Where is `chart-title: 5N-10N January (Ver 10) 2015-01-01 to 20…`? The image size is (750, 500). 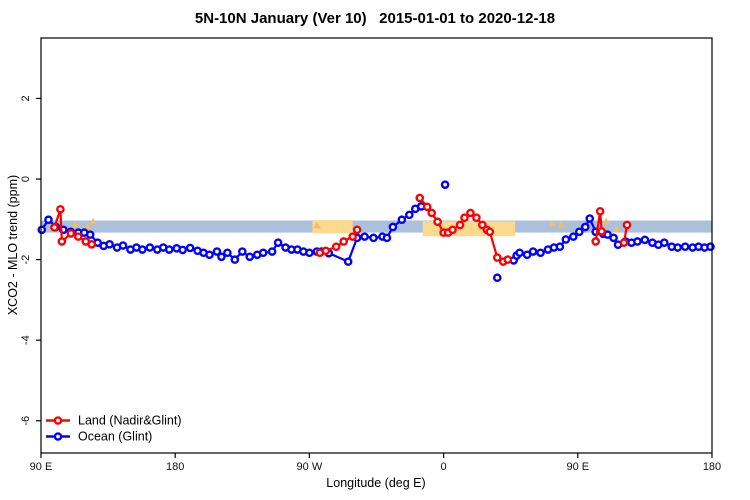
chart-title: 5N-10N January (Ver 10) 2015-01-01 to 20… is located at coordinates (375, 18).